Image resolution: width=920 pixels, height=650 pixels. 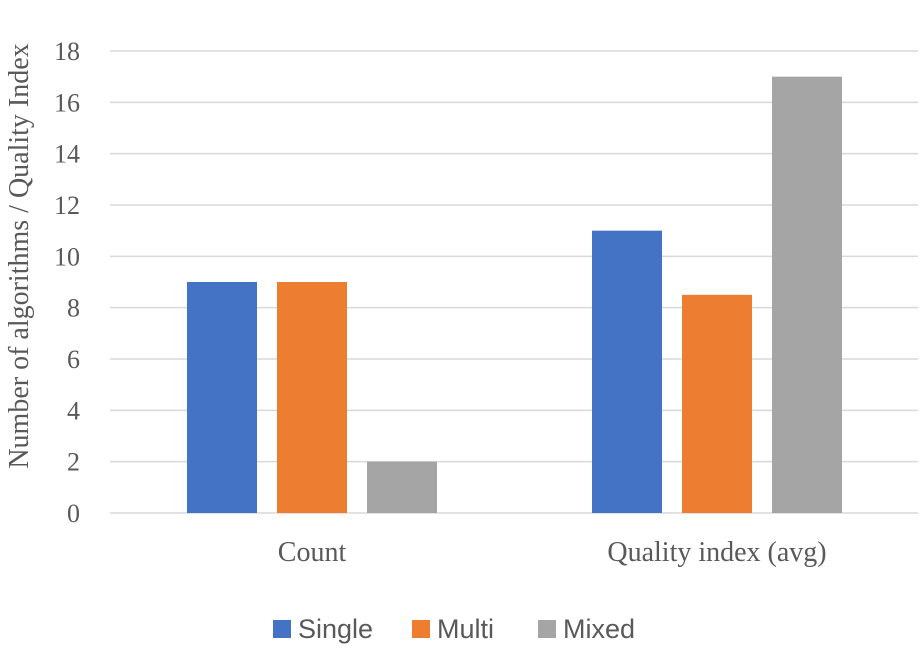 What do you see at coordinates (67, 51) in the screenshot?
I see `y-tick-label: 18` at bounding box center [67, 51].